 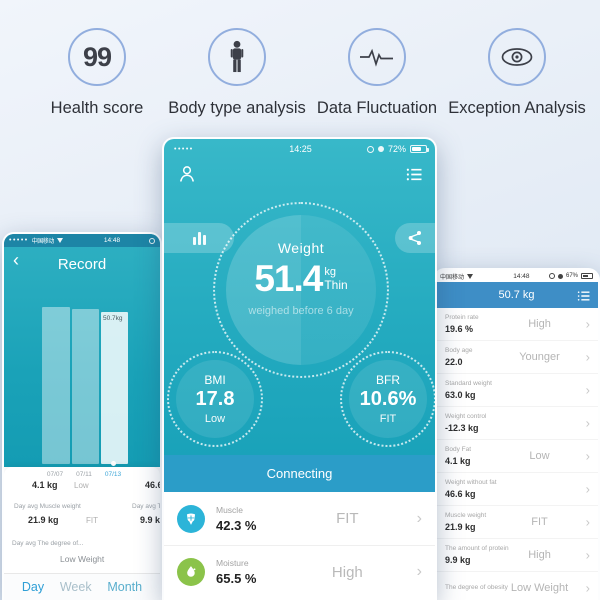 I want to click on metric-name: Muscle, so click(x=229, y=509).